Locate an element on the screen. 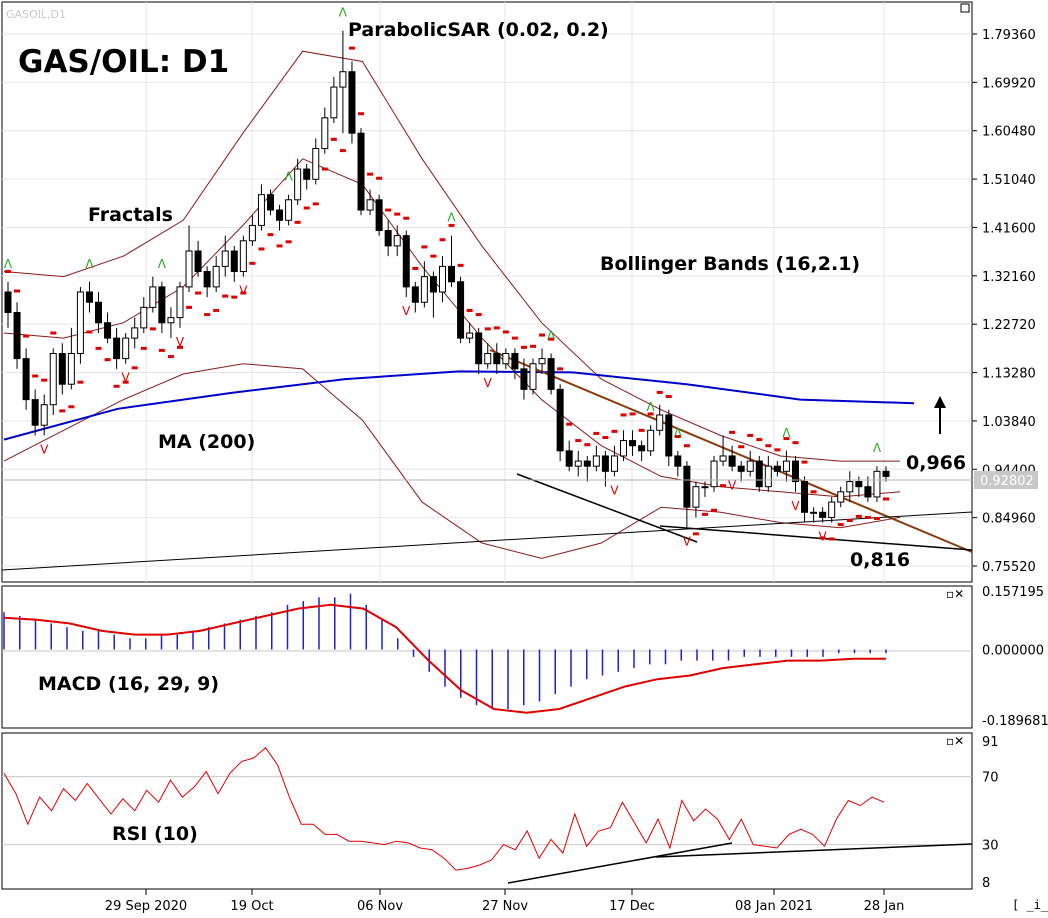 The width and height of the screenshot is (1048, 918). info-button: [ _i_ ] is located at coordinates (1030, 905).